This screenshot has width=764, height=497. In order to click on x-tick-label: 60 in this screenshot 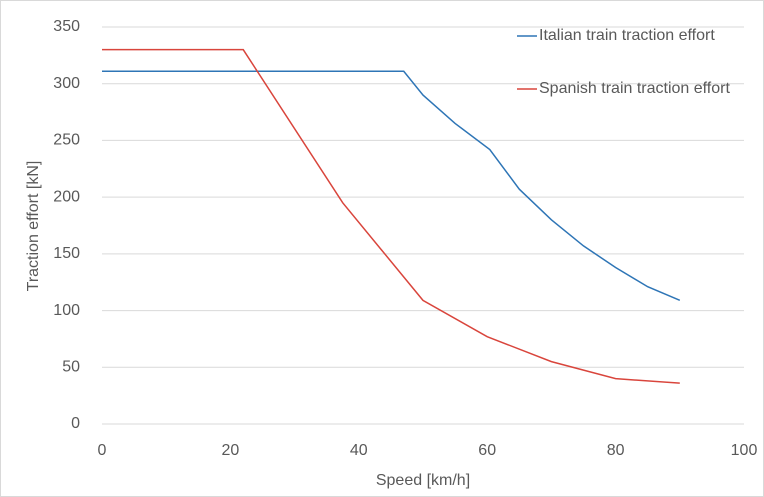, I will do `click(487, 450)`.